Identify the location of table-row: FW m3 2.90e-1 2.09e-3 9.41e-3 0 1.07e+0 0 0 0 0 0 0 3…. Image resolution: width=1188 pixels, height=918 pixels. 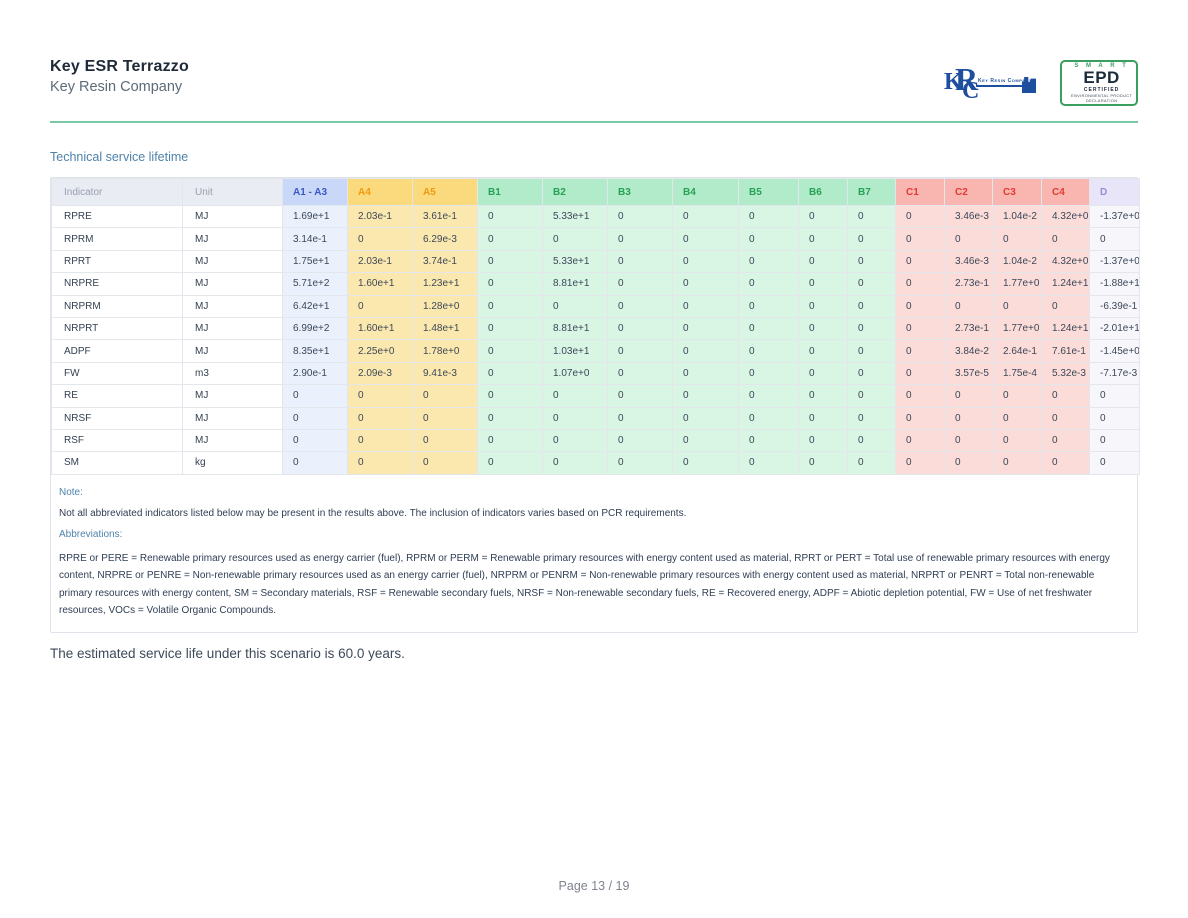
(595, 373).